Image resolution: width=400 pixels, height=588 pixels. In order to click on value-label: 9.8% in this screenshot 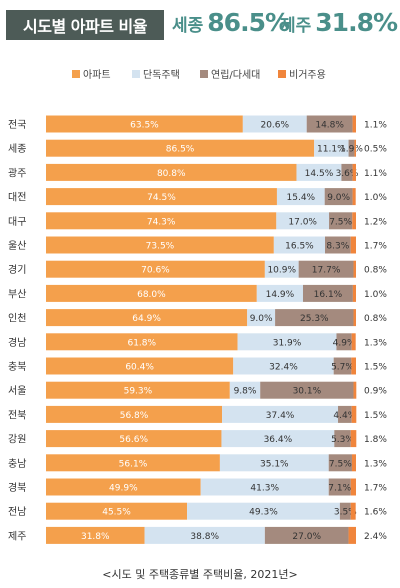, I will do `click(245, 392)`.